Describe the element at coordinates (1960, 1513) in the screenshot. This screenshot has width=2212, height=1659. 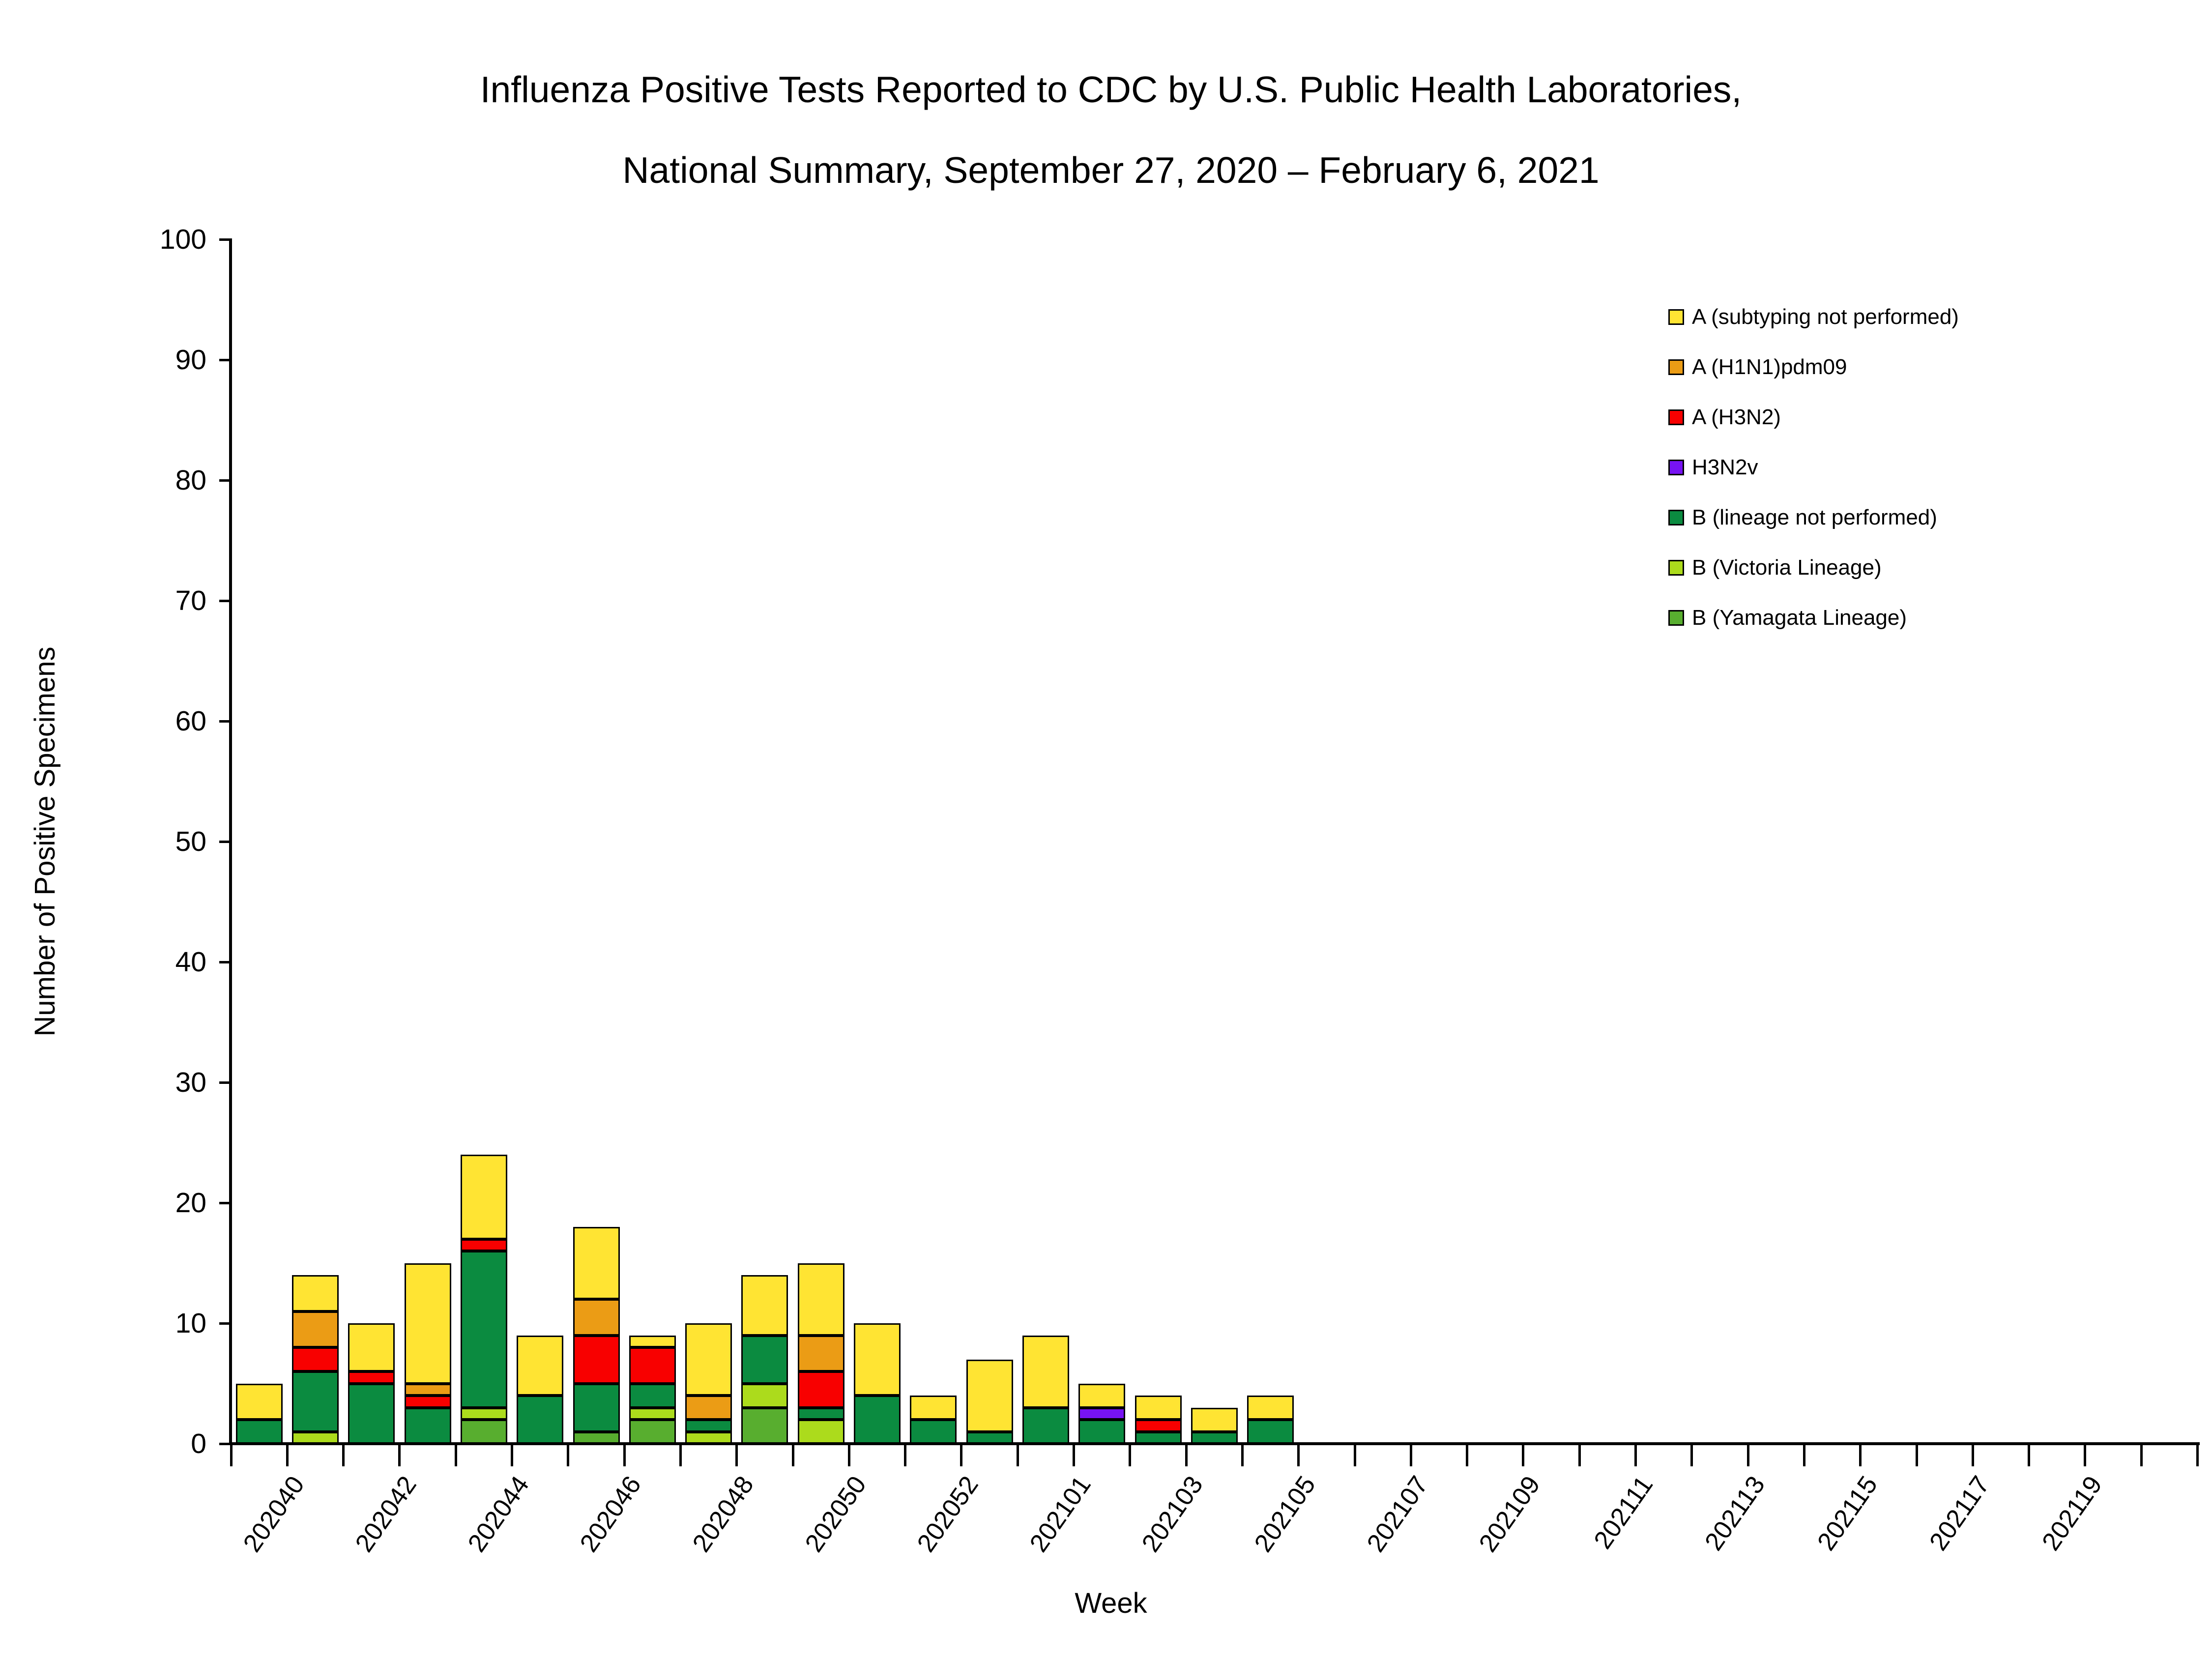
I see `x-tick-label: 202117` at that location.